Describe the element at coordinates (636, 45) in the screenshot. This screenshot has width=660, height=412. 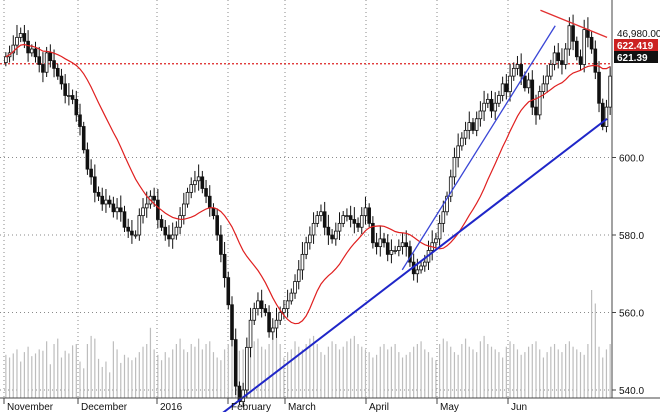
I see `price-flag: 622.419` at that location.